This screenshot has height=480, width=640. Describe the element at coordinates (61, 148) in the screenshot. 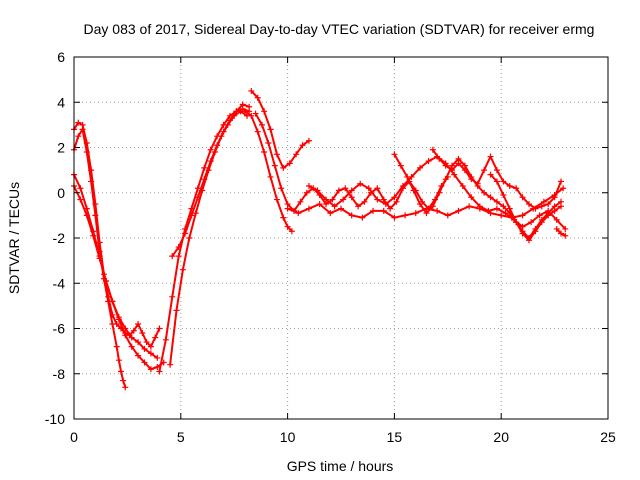

I see `y-tick-label: 2` at that location.